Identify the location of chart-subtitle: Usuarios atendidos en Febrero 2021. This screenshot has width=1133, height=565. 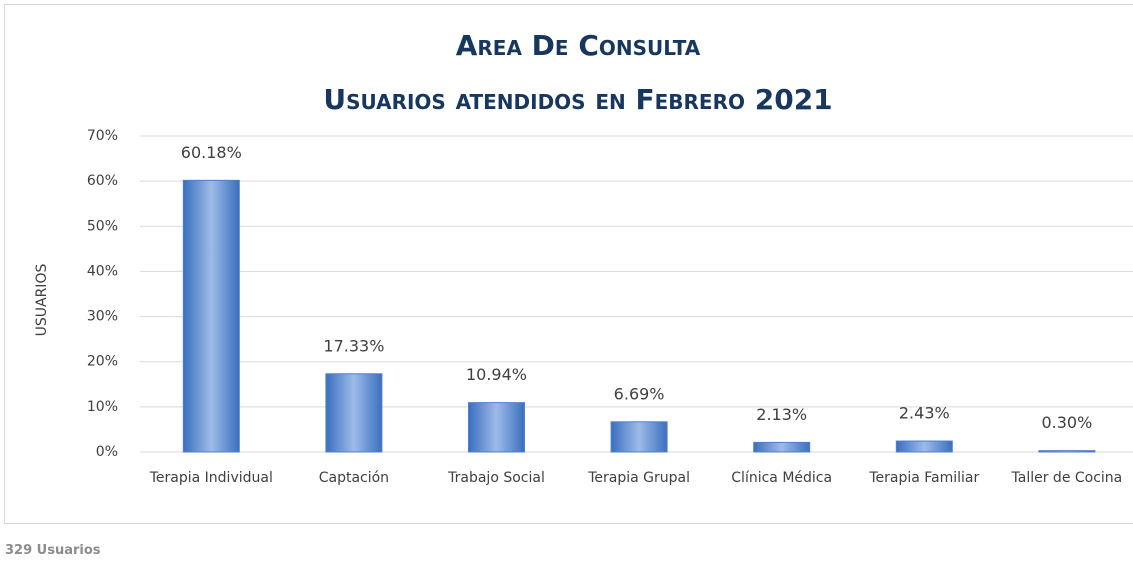
(577, 99).